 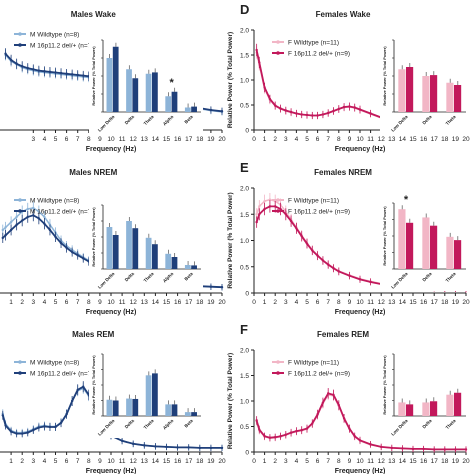 What do you see at coordinates (54, 363) in the screenshot?
I see `legend-label: M Wildtype (n=8)` at bounding box center [54, 363].